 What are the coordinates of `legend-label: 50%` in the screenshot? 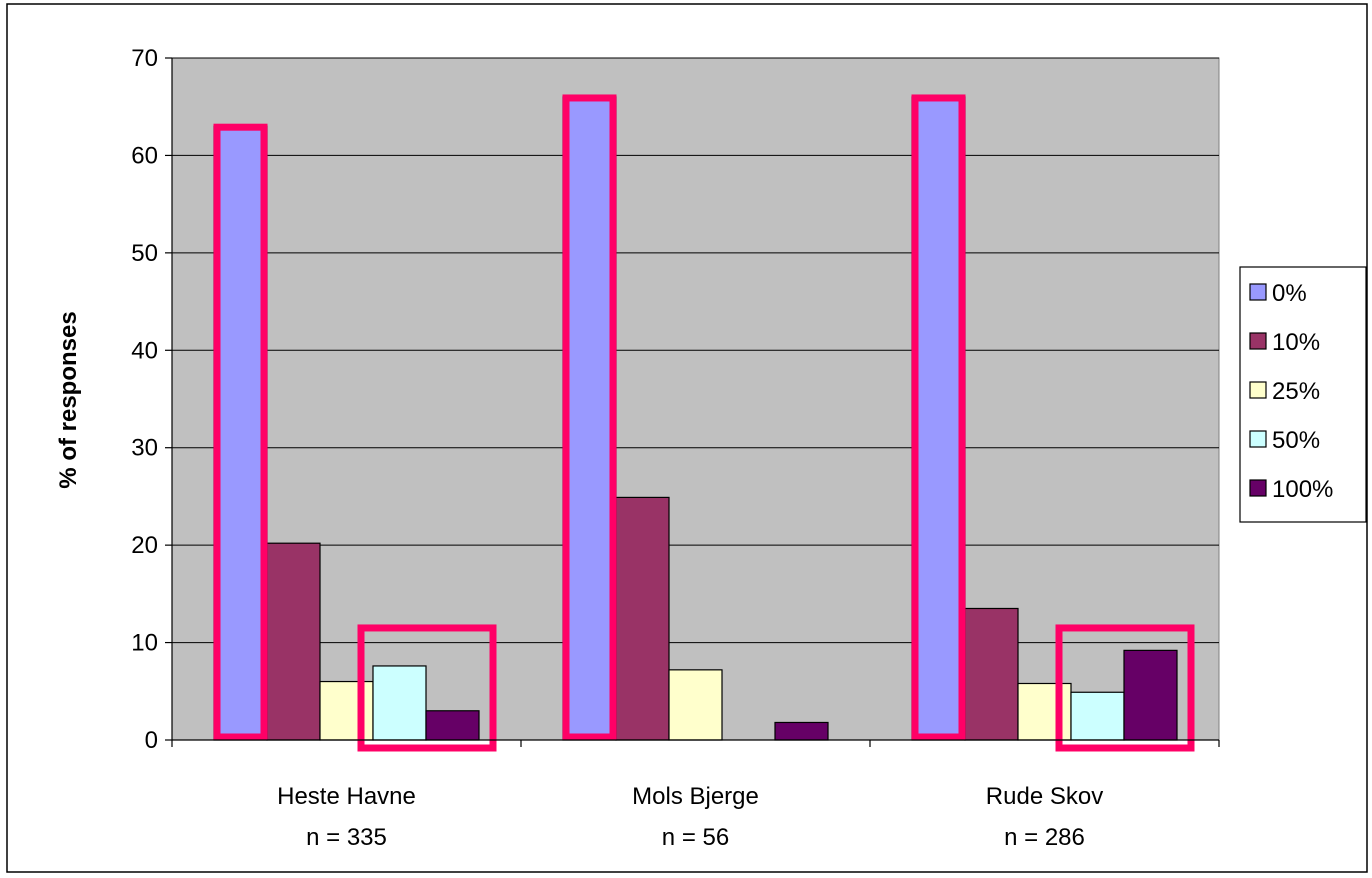 It's located at (1296, 440).